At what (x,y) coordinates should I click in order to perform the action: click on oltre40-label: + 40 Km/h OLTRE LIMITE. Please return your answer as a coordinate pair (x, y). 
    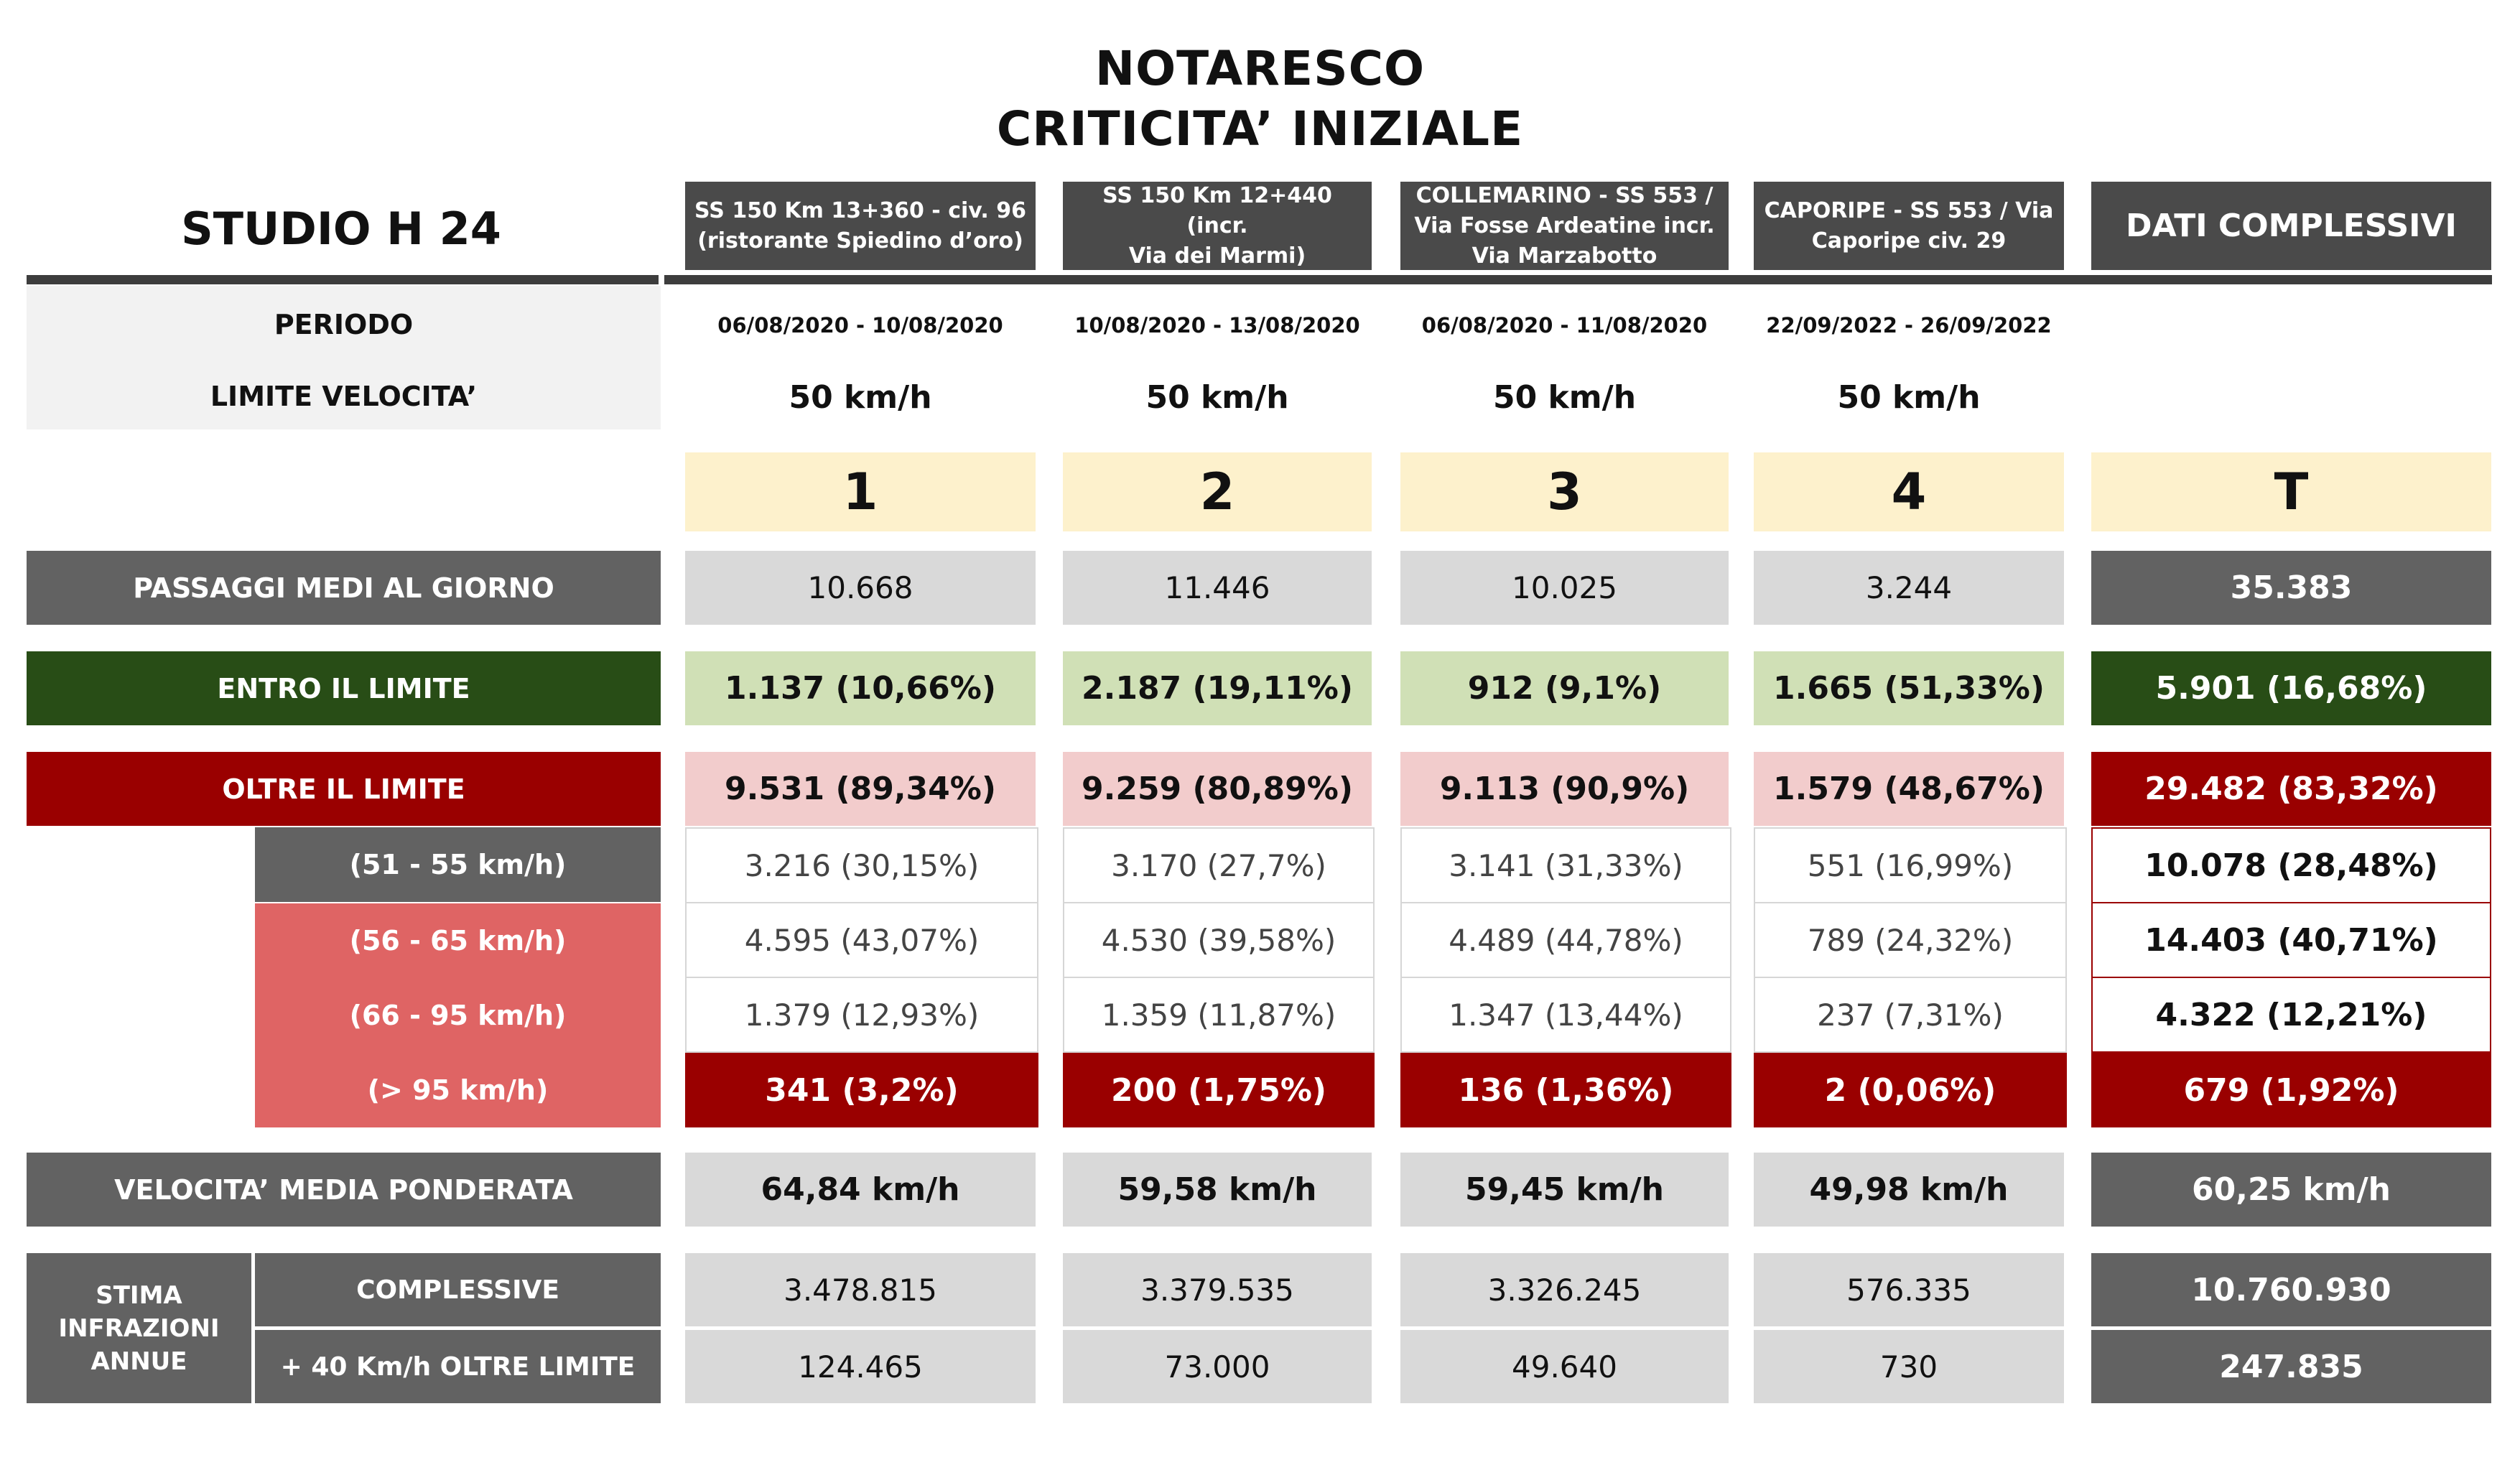
    Looking at the image, I should click on (458, 1366).